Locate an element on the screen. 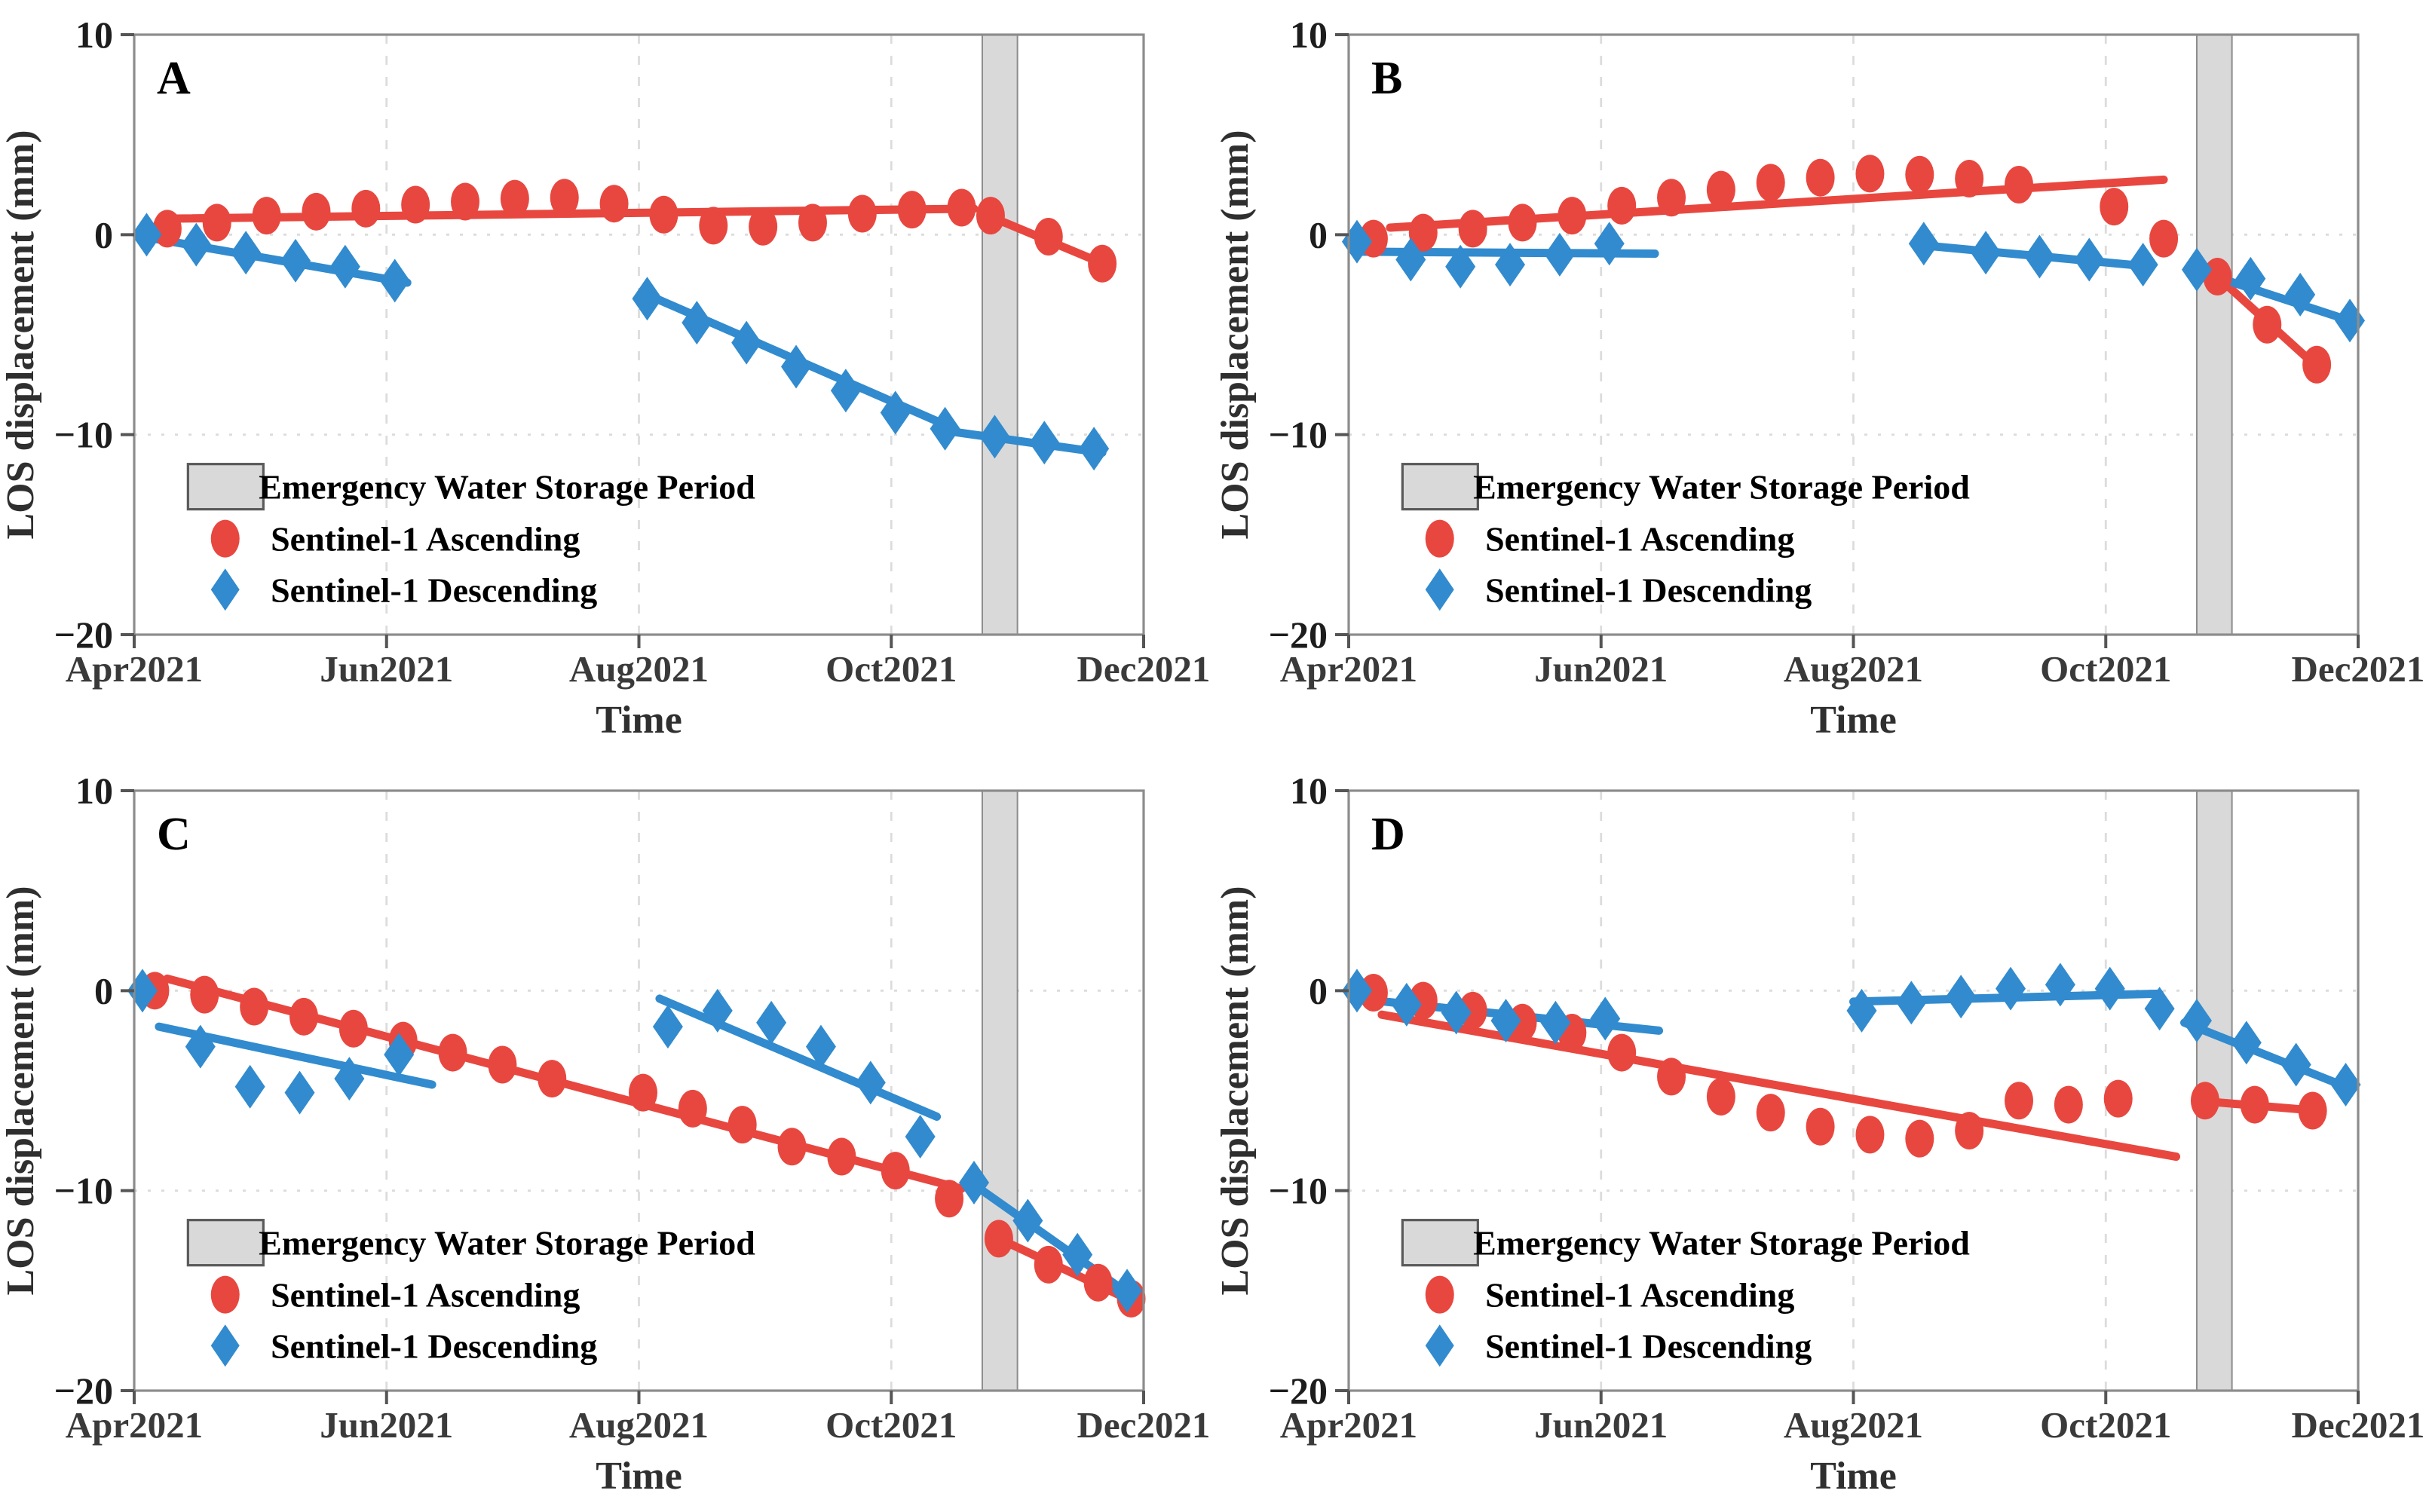  x-tick-label: Oct2021 is located at coordinates (891, 1425).